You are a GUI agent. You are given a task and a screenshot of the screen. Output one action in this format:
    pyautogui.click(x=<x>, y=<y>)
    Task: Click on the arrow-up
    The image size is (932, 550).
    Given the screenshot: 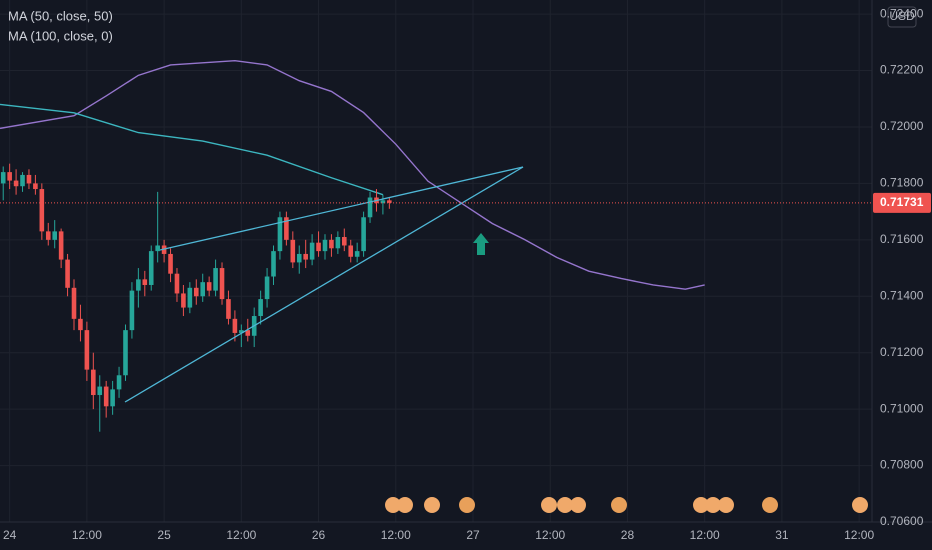 What is the action you would take?
    pyautogui.click(x=481, y=244)
    